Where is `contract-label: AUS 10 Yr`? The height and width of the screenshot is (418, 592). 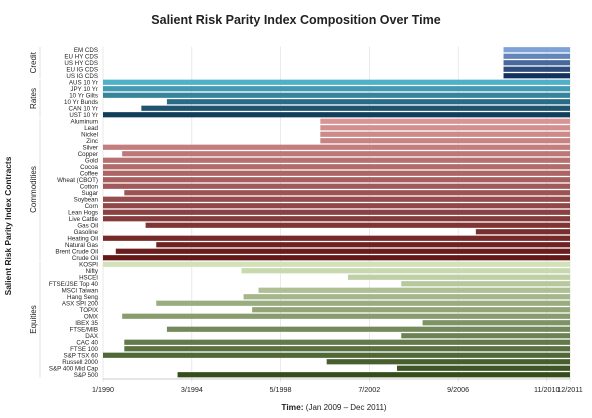 contract-label: AUS 10 Yr is located at coordinates (83, 83).